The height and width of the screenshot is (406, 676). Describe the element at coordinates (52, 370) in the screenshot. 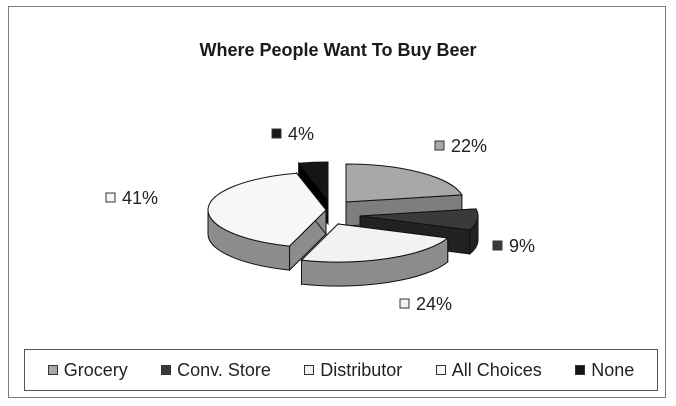

I see `legend-swatch-grocery` at that location.